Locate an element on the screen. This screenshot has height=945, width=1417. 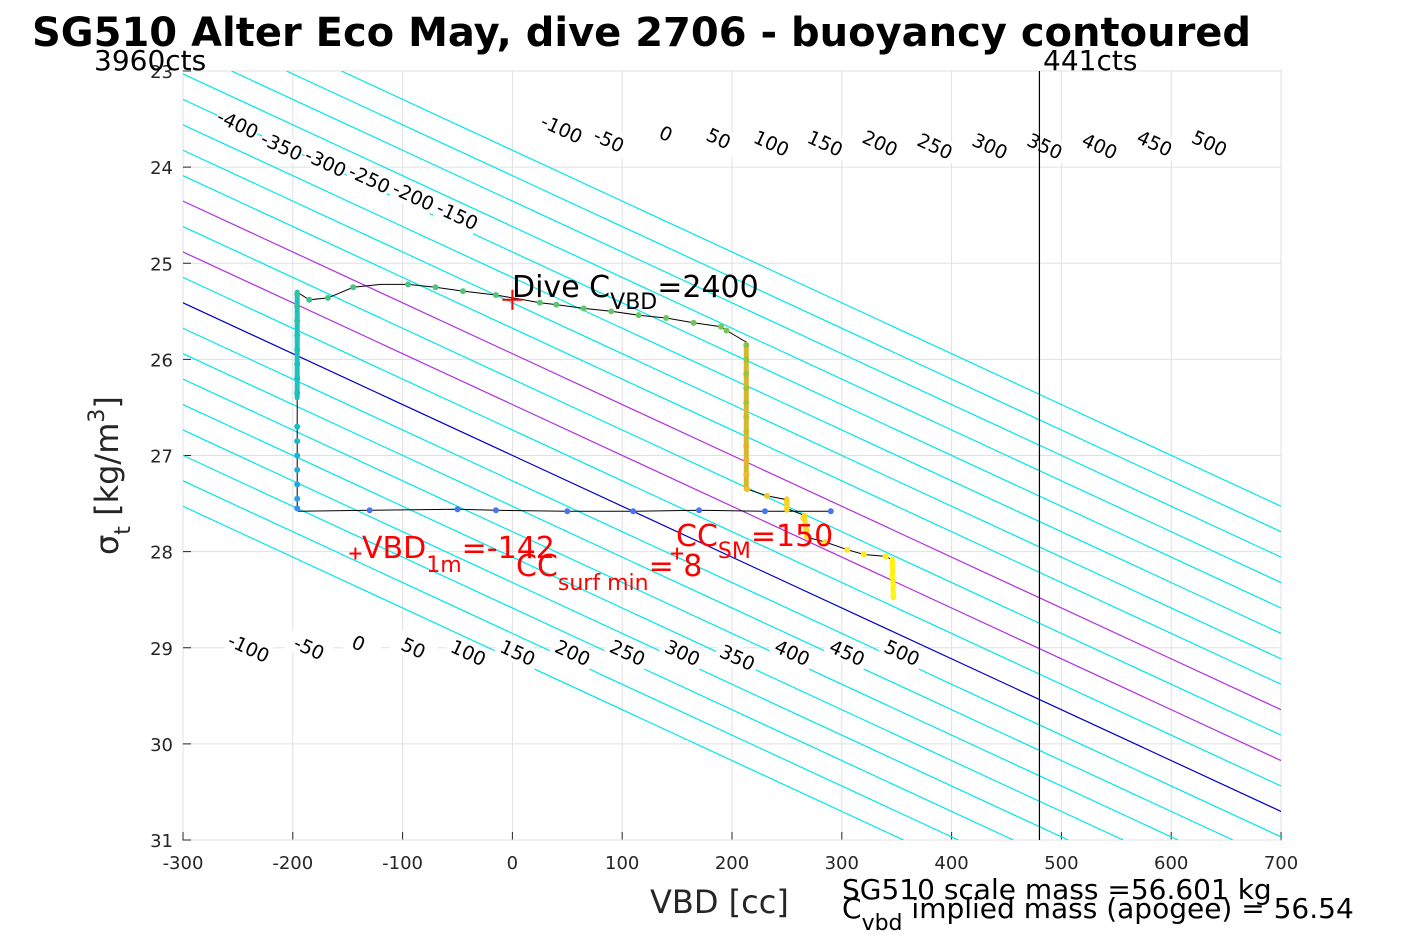
y-axis-label-sup: 3 is located at coordinates (97, 416).